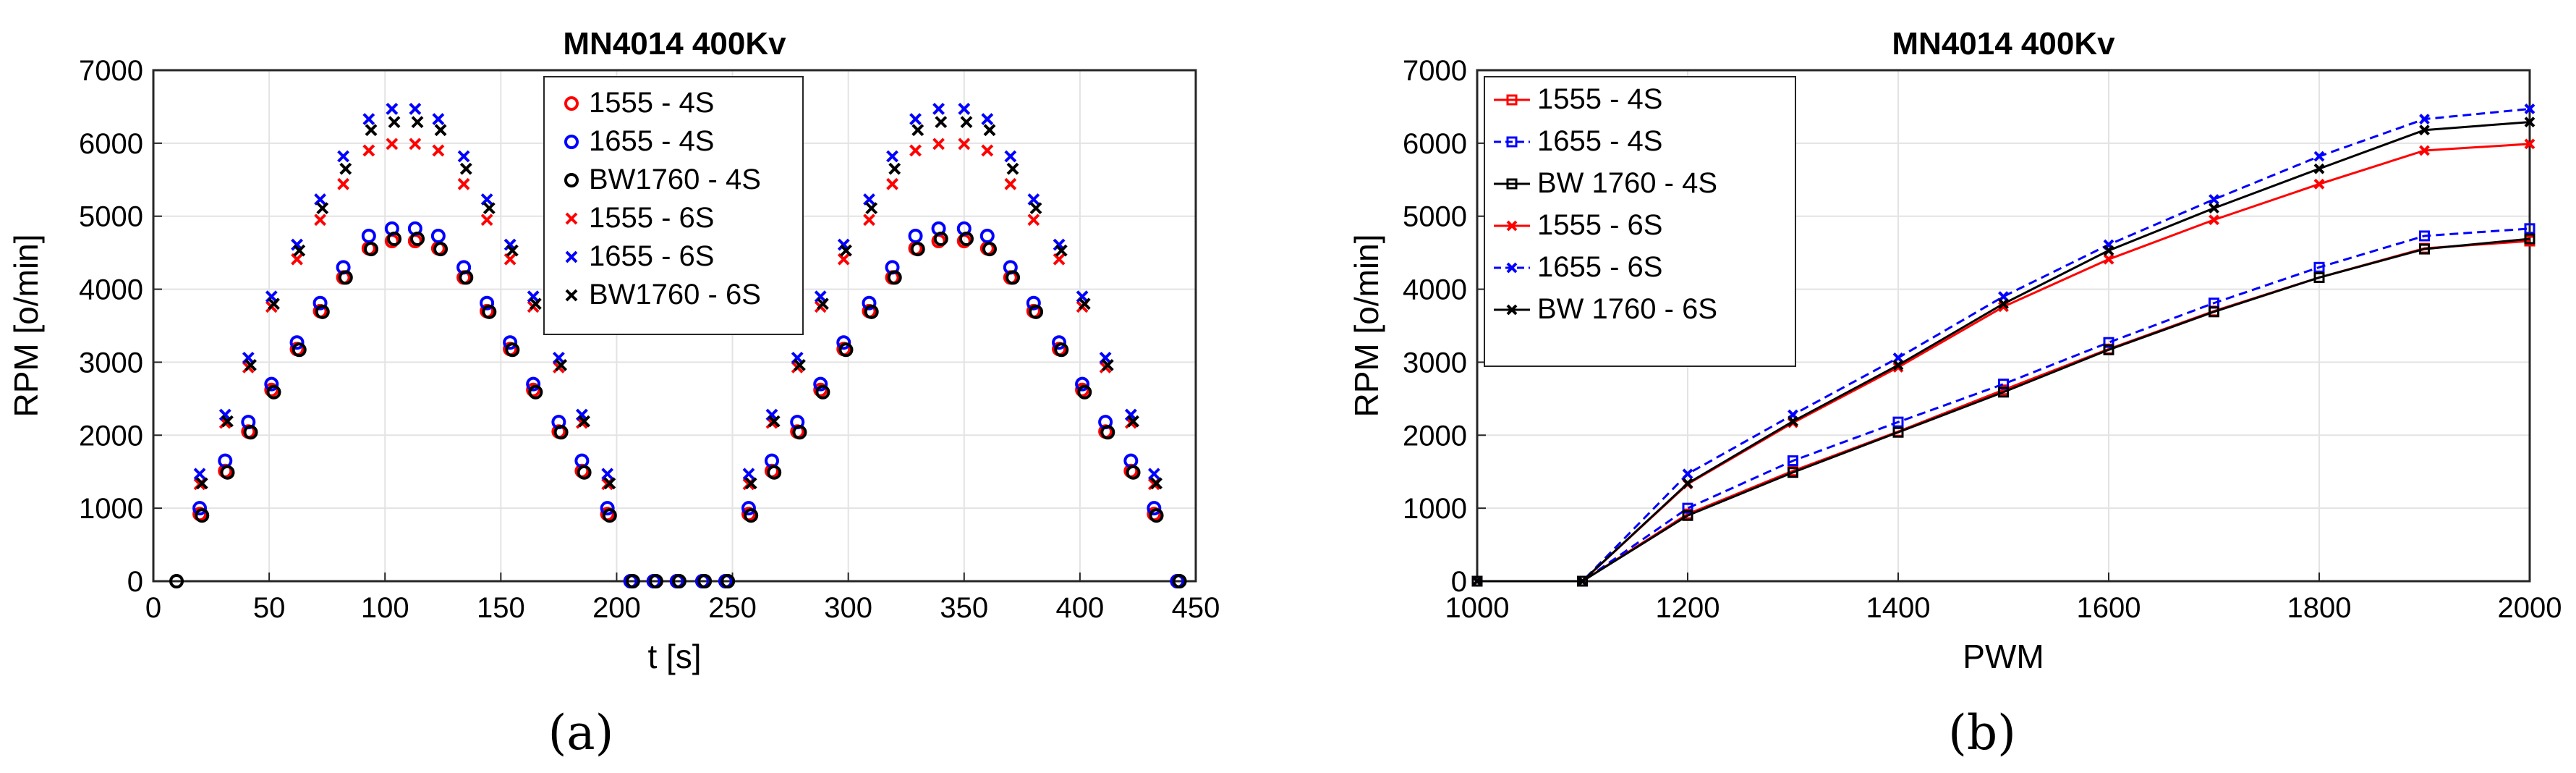 The width and height of the screenshot is (2576, 773). I want to click on legend-label: 1555 - 4S, so click(651, 103).